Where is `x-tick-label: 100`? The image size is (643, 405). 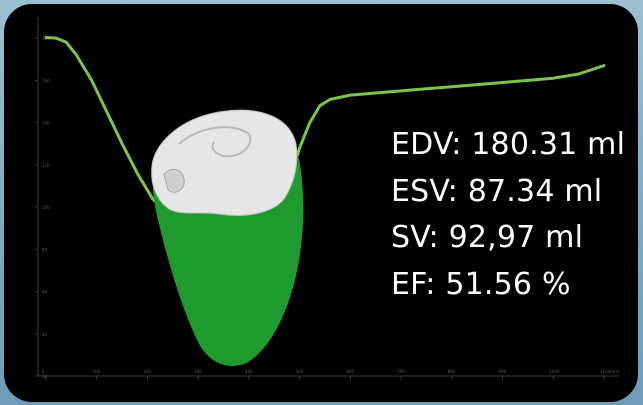
x-tick-label: 100 is located at coordinates (97, 371).